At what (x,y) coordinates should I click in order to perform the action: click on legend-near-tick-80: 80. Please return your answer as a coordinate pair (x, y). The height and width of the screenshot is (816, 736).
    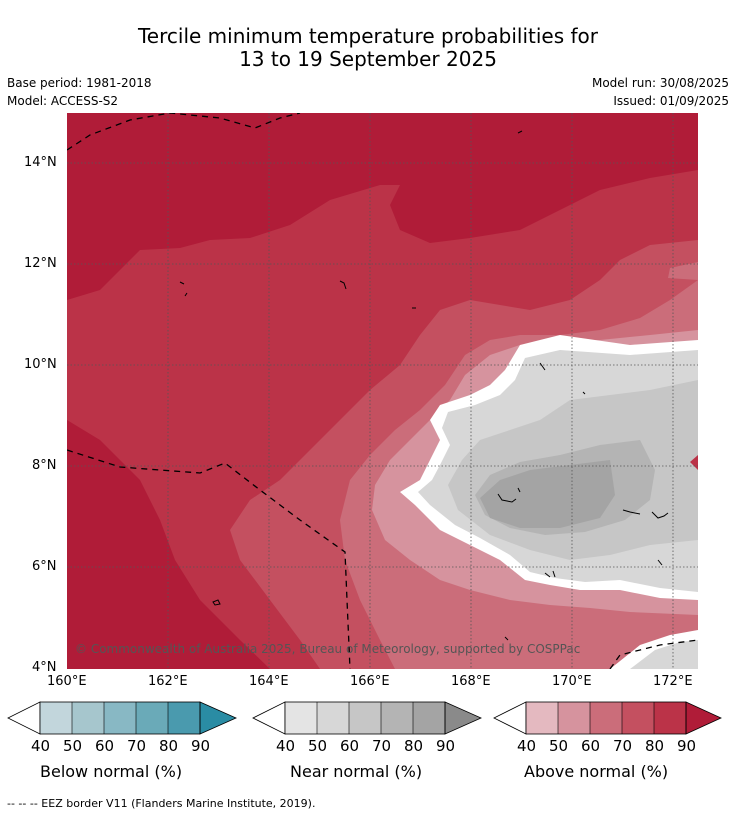
    Looking at the image, I should click on (414, 746).